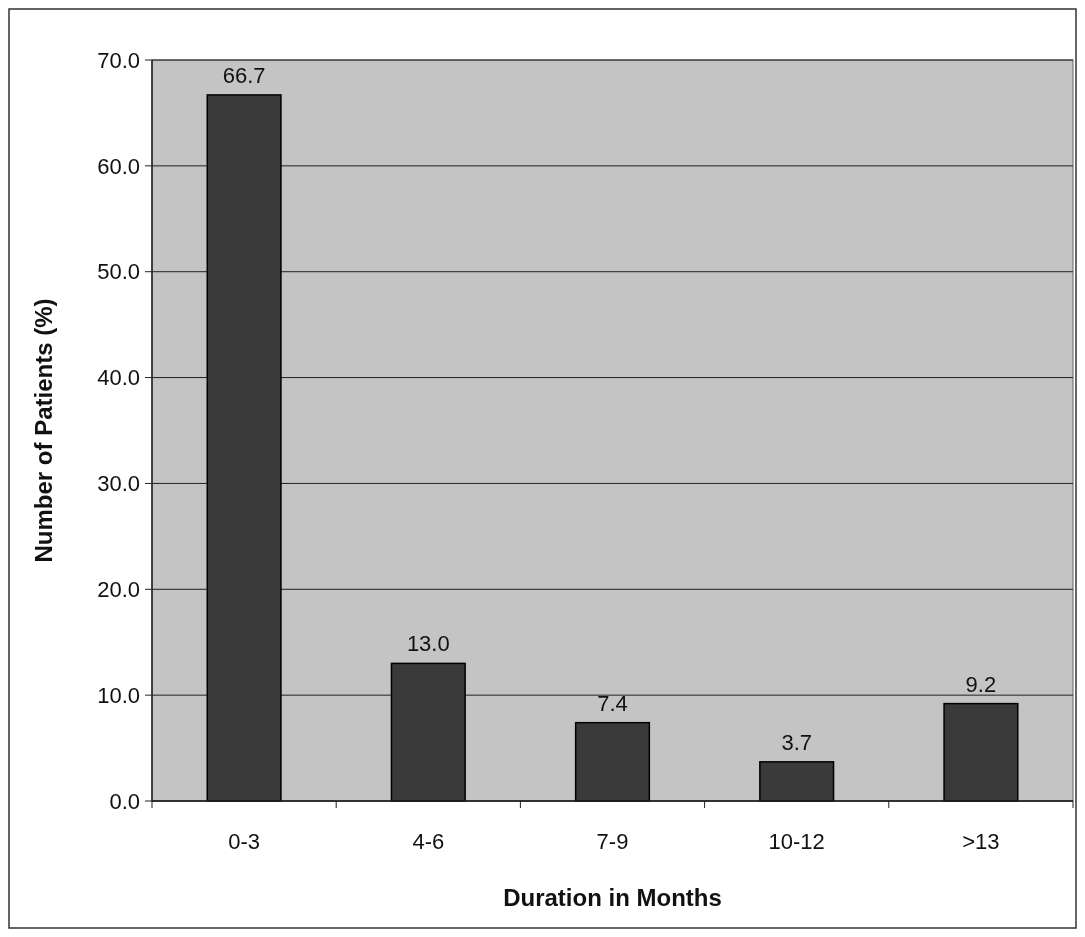 The height and width of the screenshot is (937, 1085). I want to click on y-tick-label: 30.0, so click(118, 484).